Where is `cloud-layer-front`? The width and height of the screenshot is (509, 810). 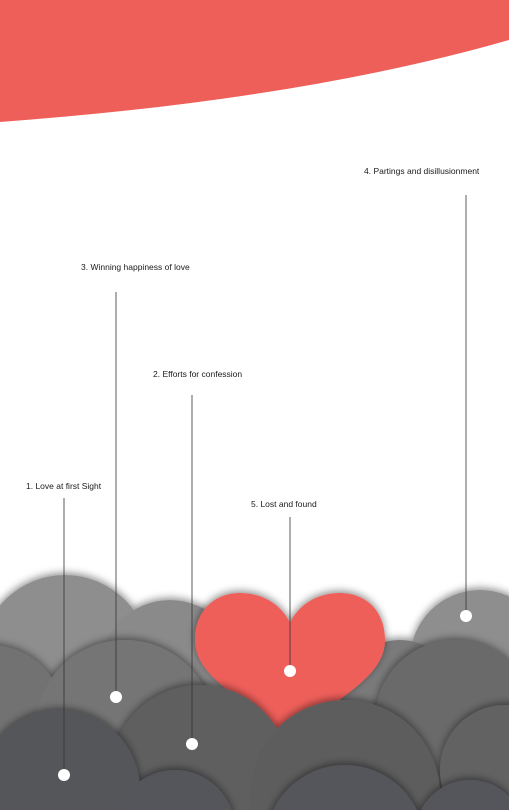
cloud-layer-front is located at coordinates (254, 760).